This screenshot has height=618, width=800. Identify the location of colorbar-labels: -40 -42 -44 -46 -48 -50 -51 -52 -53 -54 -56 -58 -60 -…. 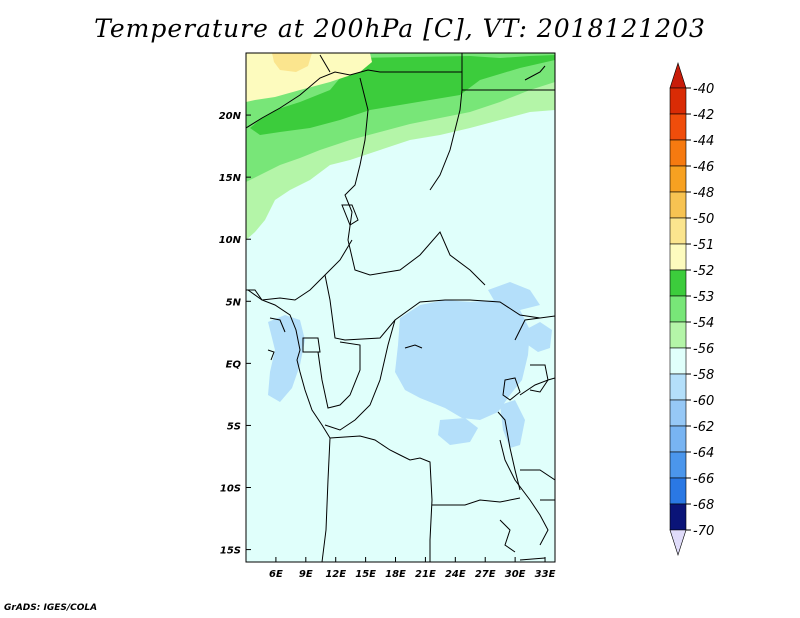
(700, 310).